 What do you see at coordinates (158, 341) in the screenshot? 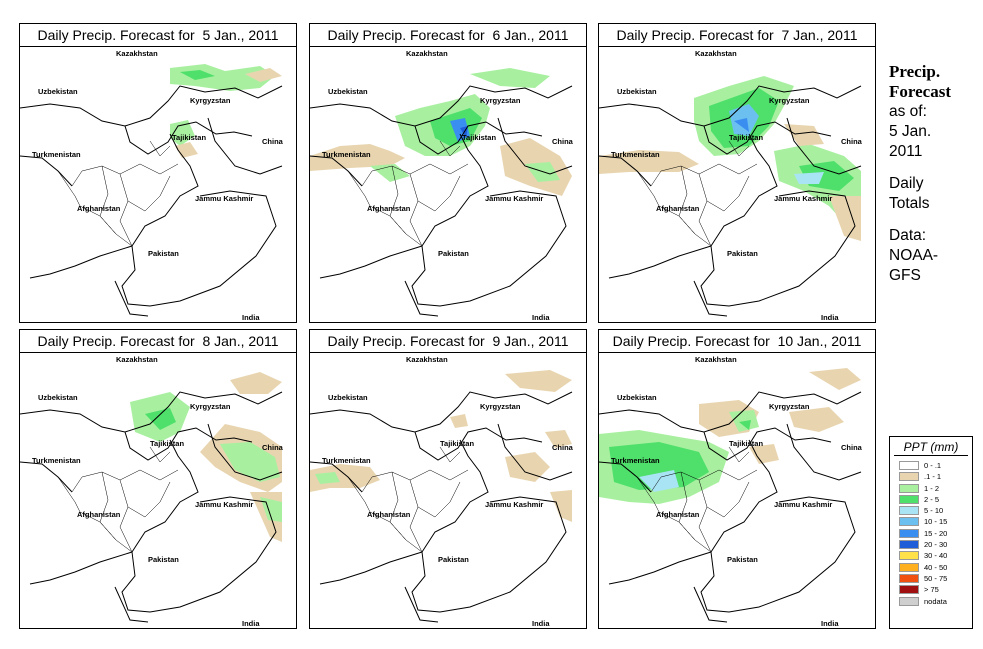
I see `panel-title: Daily Precip. Forecast for 8 Jan., 2011` at bounding box center [158, 341].